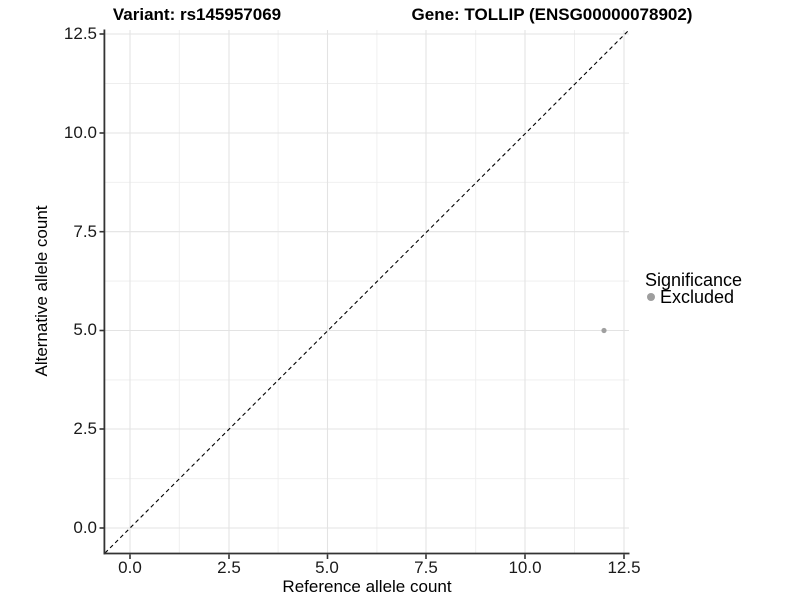 This screenshot has width=800, height=600. Describe the element at coordinates (694, 280) in the screenshot. I see `legend-title: Significance` at that location.